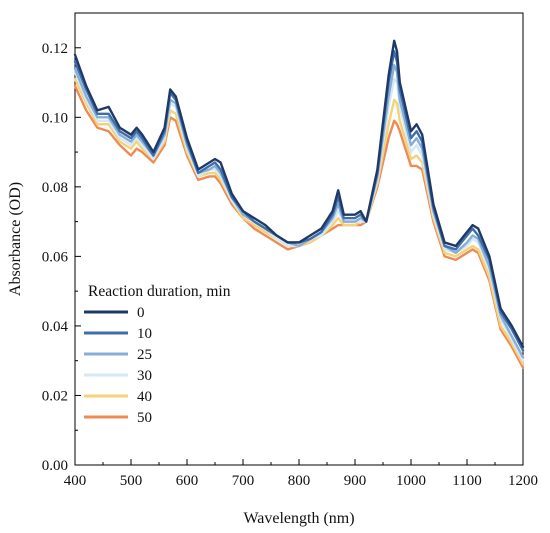  I want to click on legend-label-40: 40, so click(144, 397).